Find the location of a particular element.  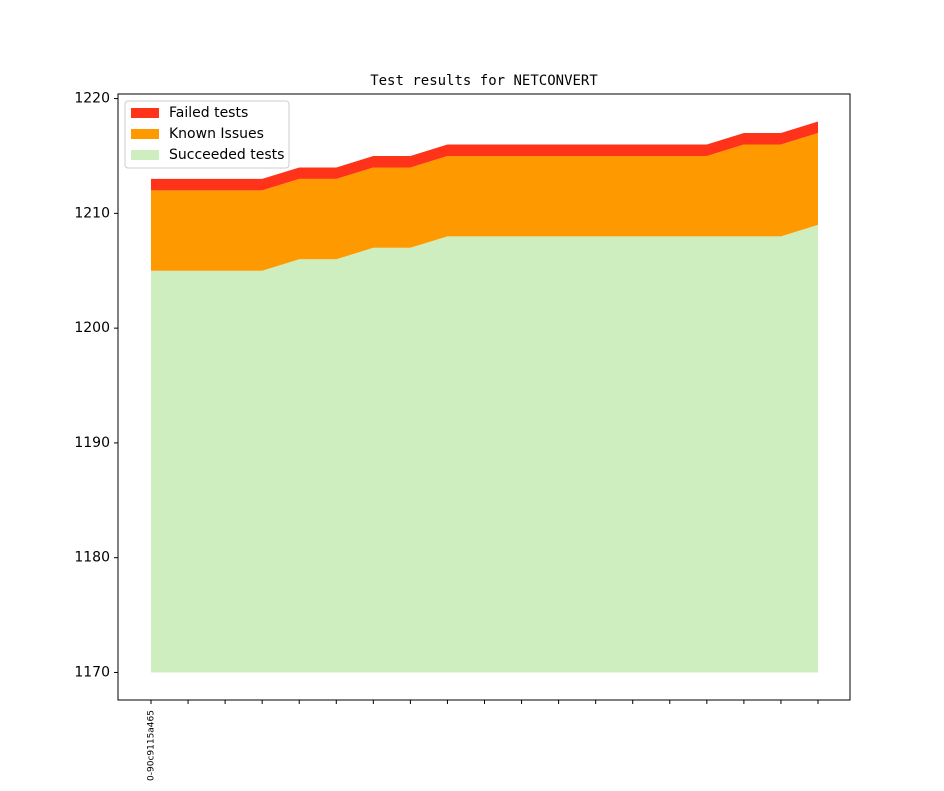

x-tick-label: 0-90c9115a465 is located at coordinates (152, 745).